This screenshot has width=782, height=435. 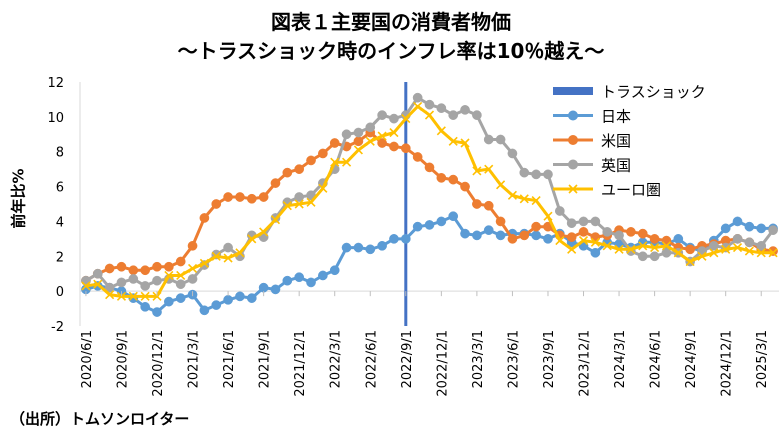 What do you see at coordinates (265, 359) in the screenshot?
I see `x-tick-label: 2021/9/1` at bounding box center [265, 359].